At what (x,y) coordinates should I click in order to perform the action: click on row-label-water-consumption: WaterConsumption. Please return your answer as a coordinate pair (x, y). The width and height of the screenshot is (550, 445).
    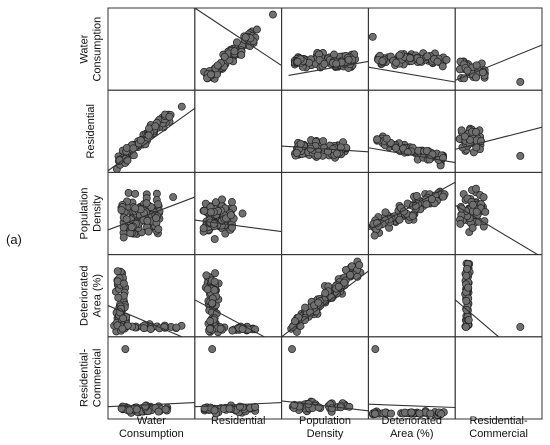
    Looking at the image, I should click on (91, 49).